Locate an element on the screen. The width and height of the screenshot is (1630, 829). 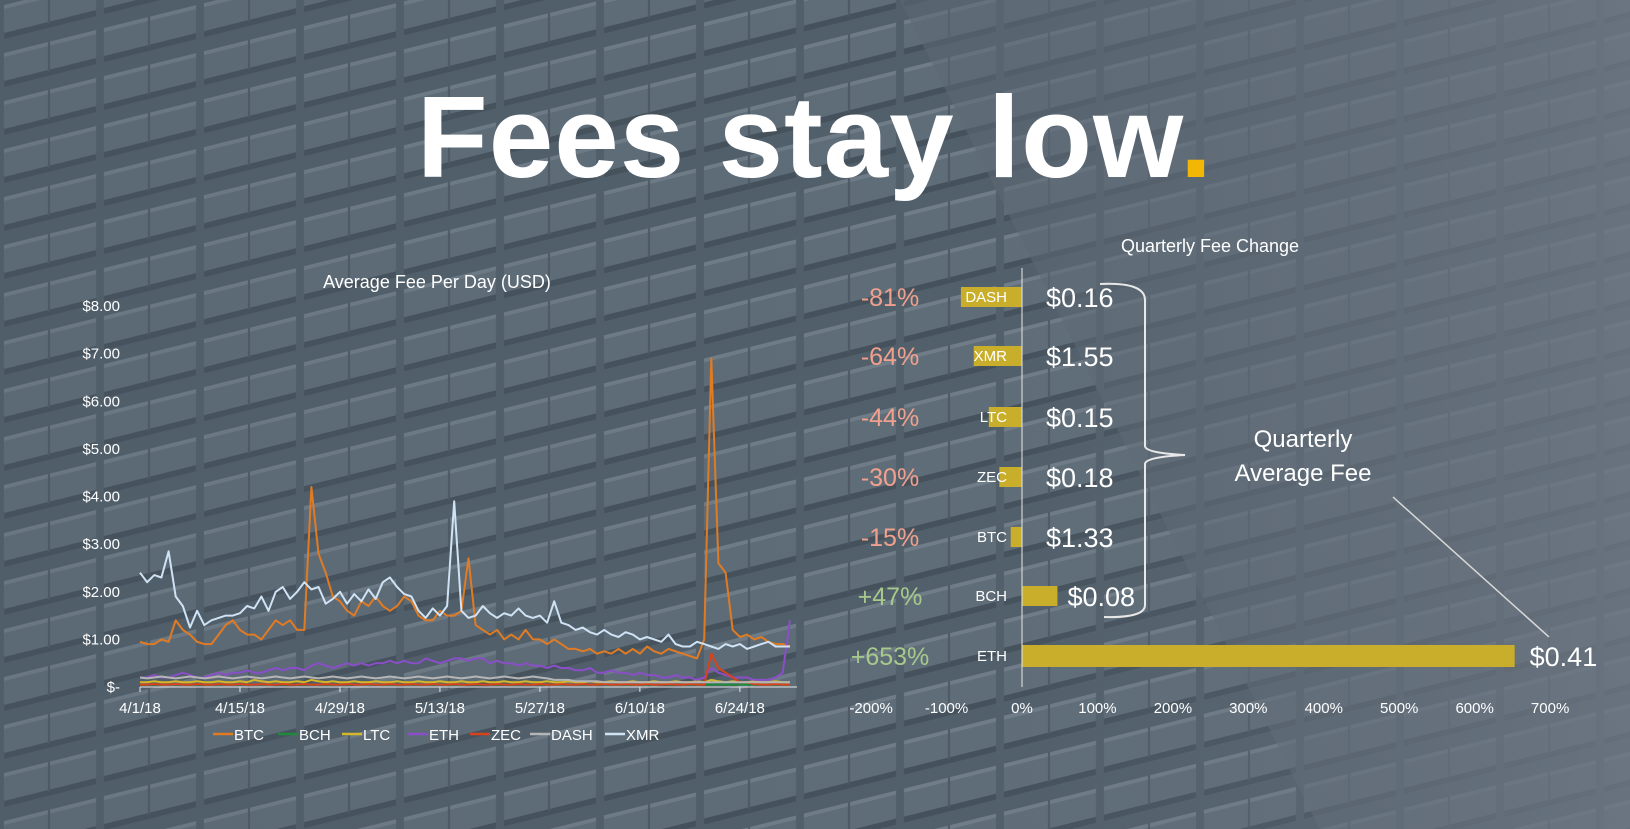
average-fee-bracket is located at coordinates (1142, 450).